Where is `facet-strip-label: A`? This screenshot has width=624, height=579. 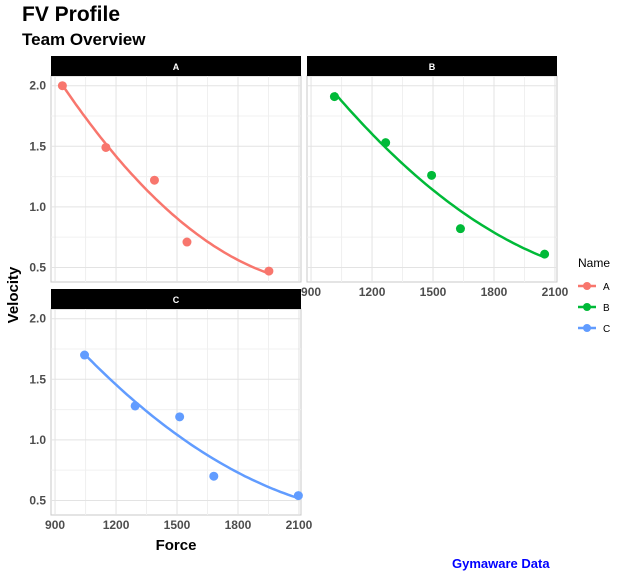 facet-strip-label: A is located at coordinates (176, 67).